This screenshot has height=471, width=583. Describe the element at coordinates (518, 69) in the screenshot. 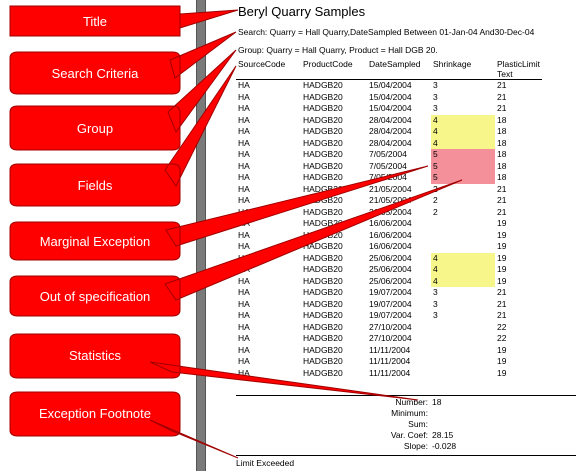

I see `col-plasticlimit: PlasticLimitText` at that location.